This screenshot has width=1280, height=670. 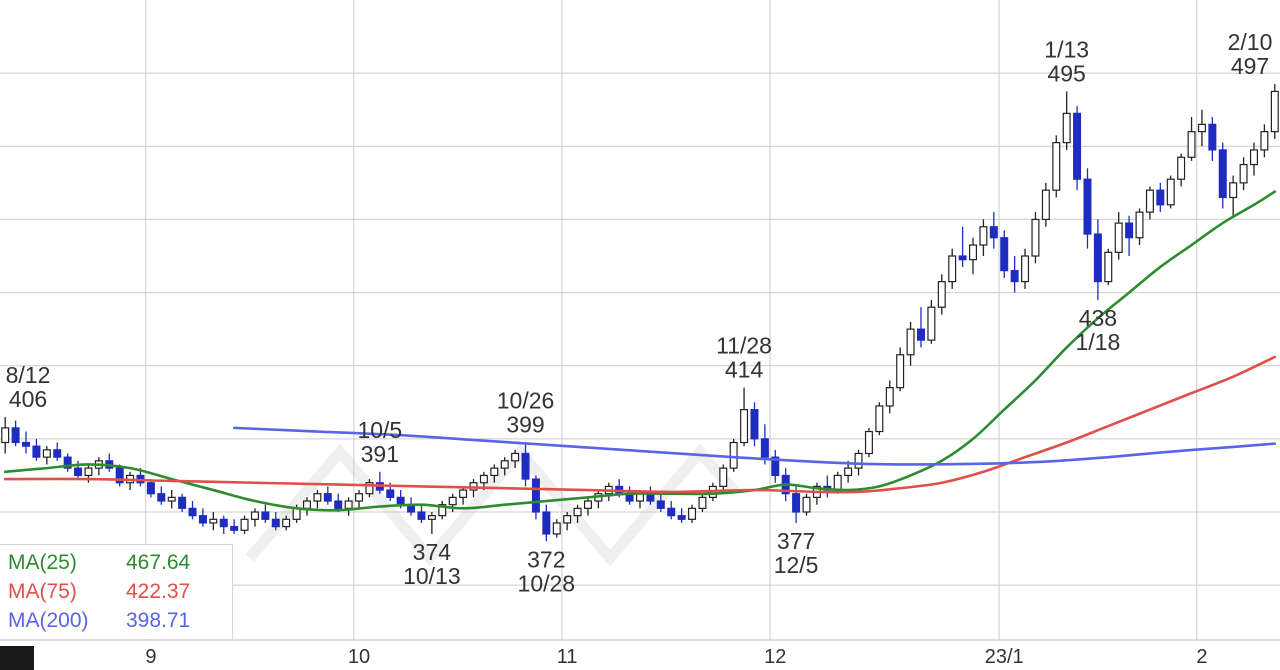 What do you see at coordinates (158, 562) in the screenshot?
I see `ma25-value: 467.64` at bounding box center [158, 562].